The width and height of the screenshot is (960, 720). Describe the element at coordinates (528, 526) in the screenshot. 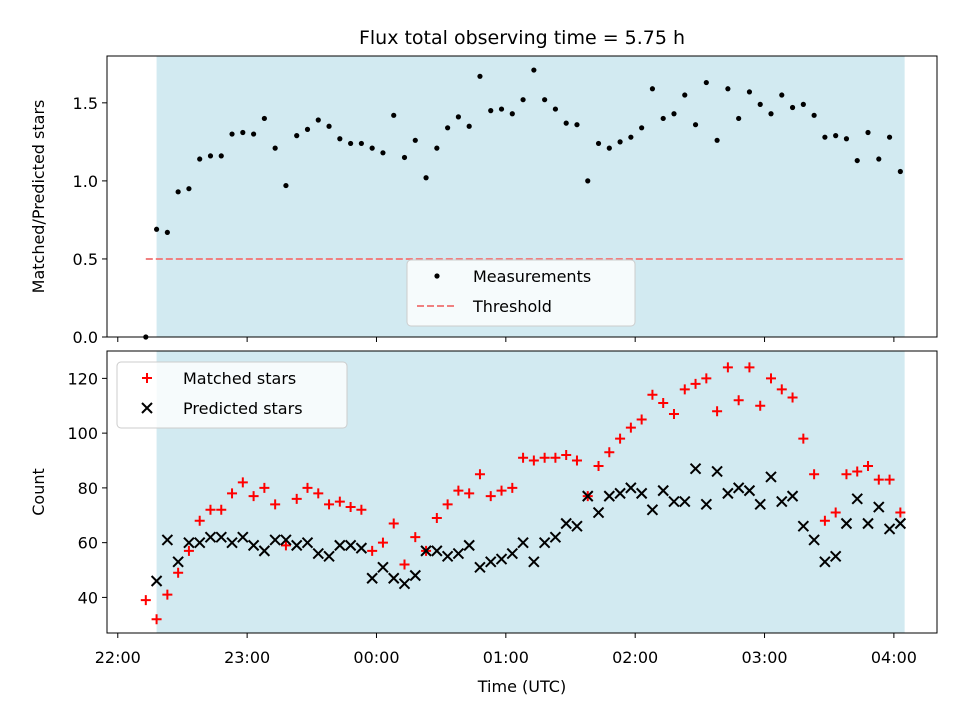

I see `series-predicted-stars` at that location.